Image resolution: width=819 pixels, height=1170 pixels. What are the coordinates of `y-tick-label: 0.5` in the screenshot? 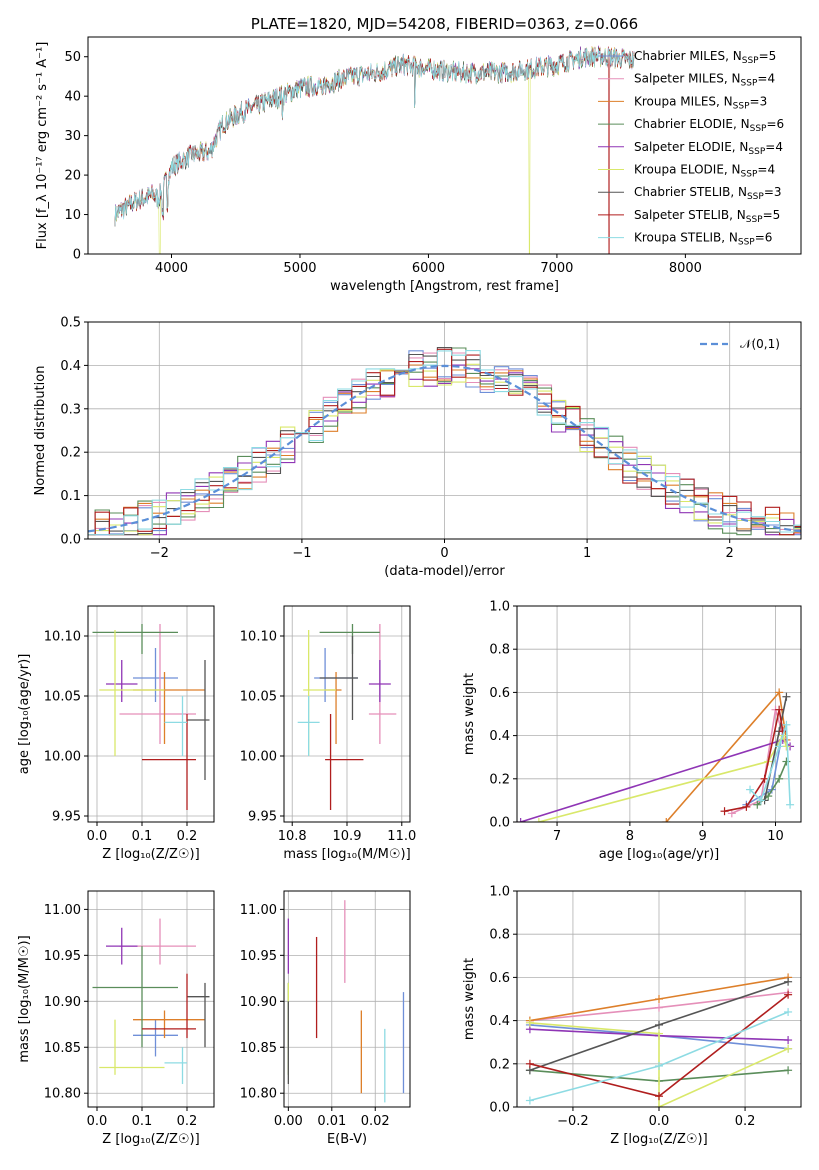 It's located at (70, 323).